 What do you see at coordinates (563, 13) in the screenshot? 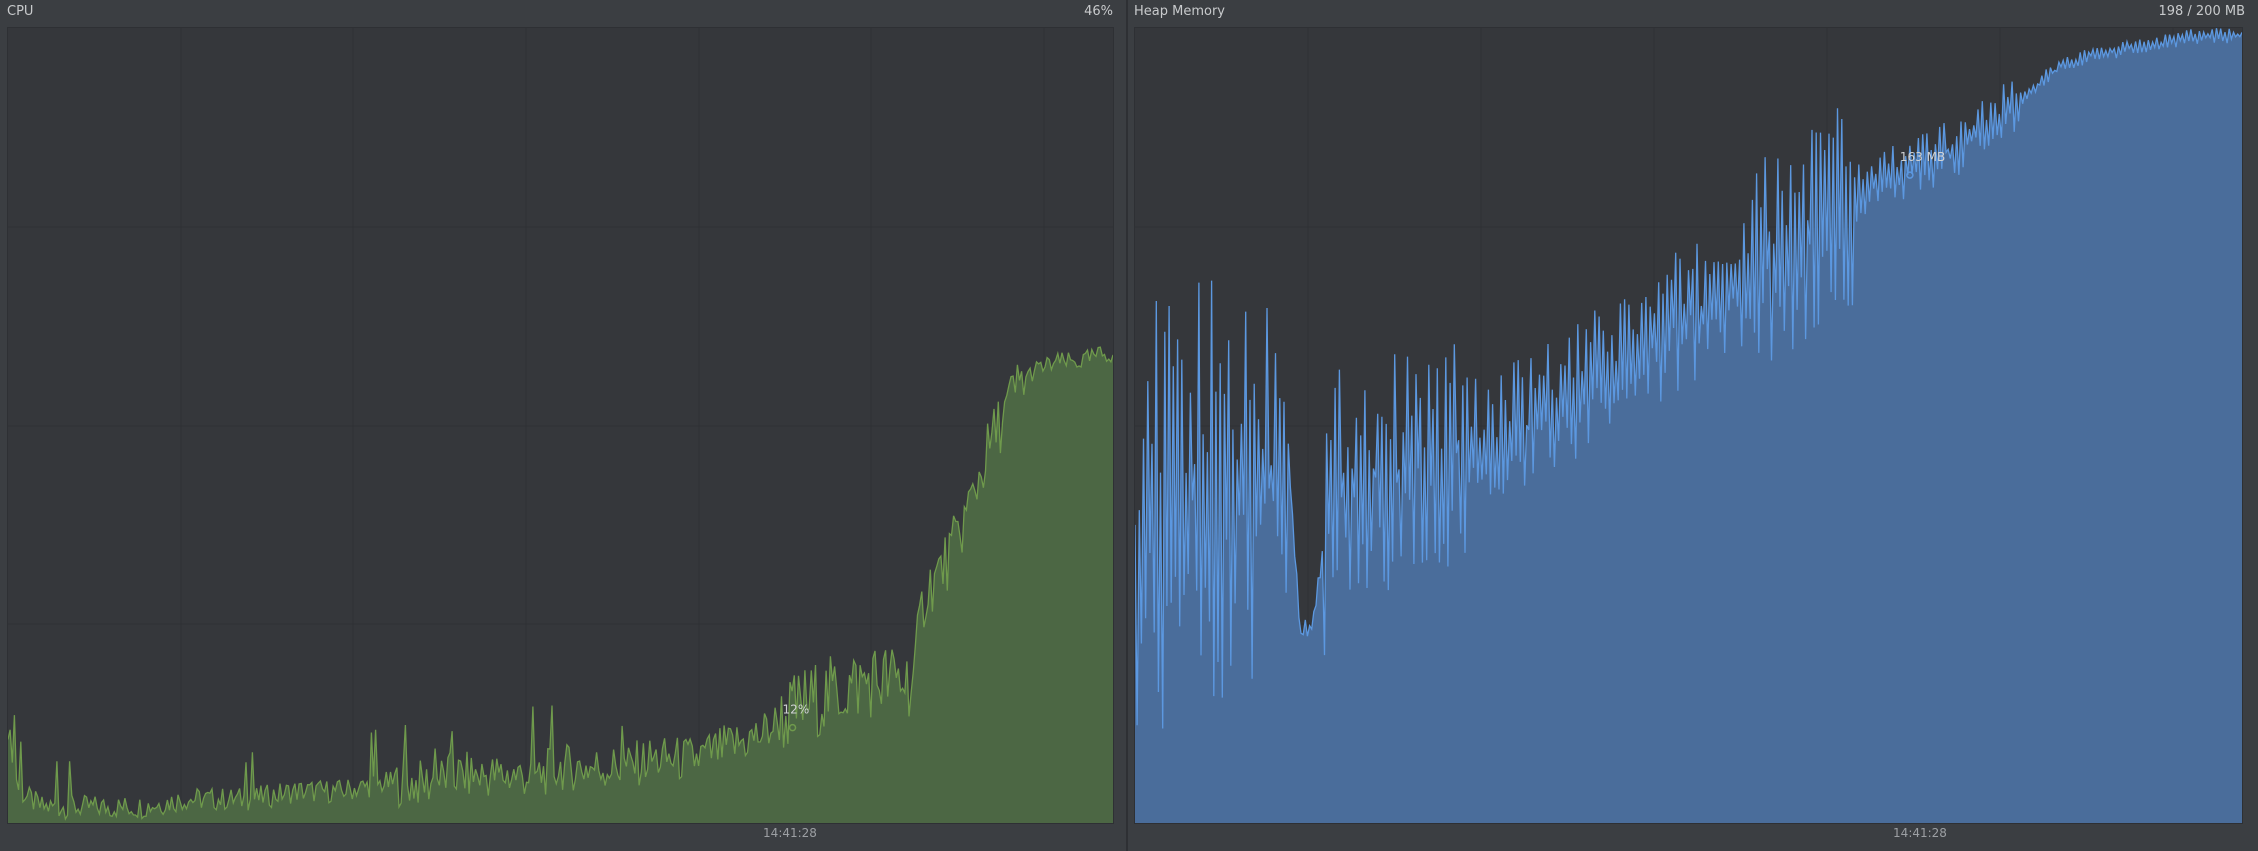
I see `cpu-header: CPU 46%` at bounding box center [563, 13].